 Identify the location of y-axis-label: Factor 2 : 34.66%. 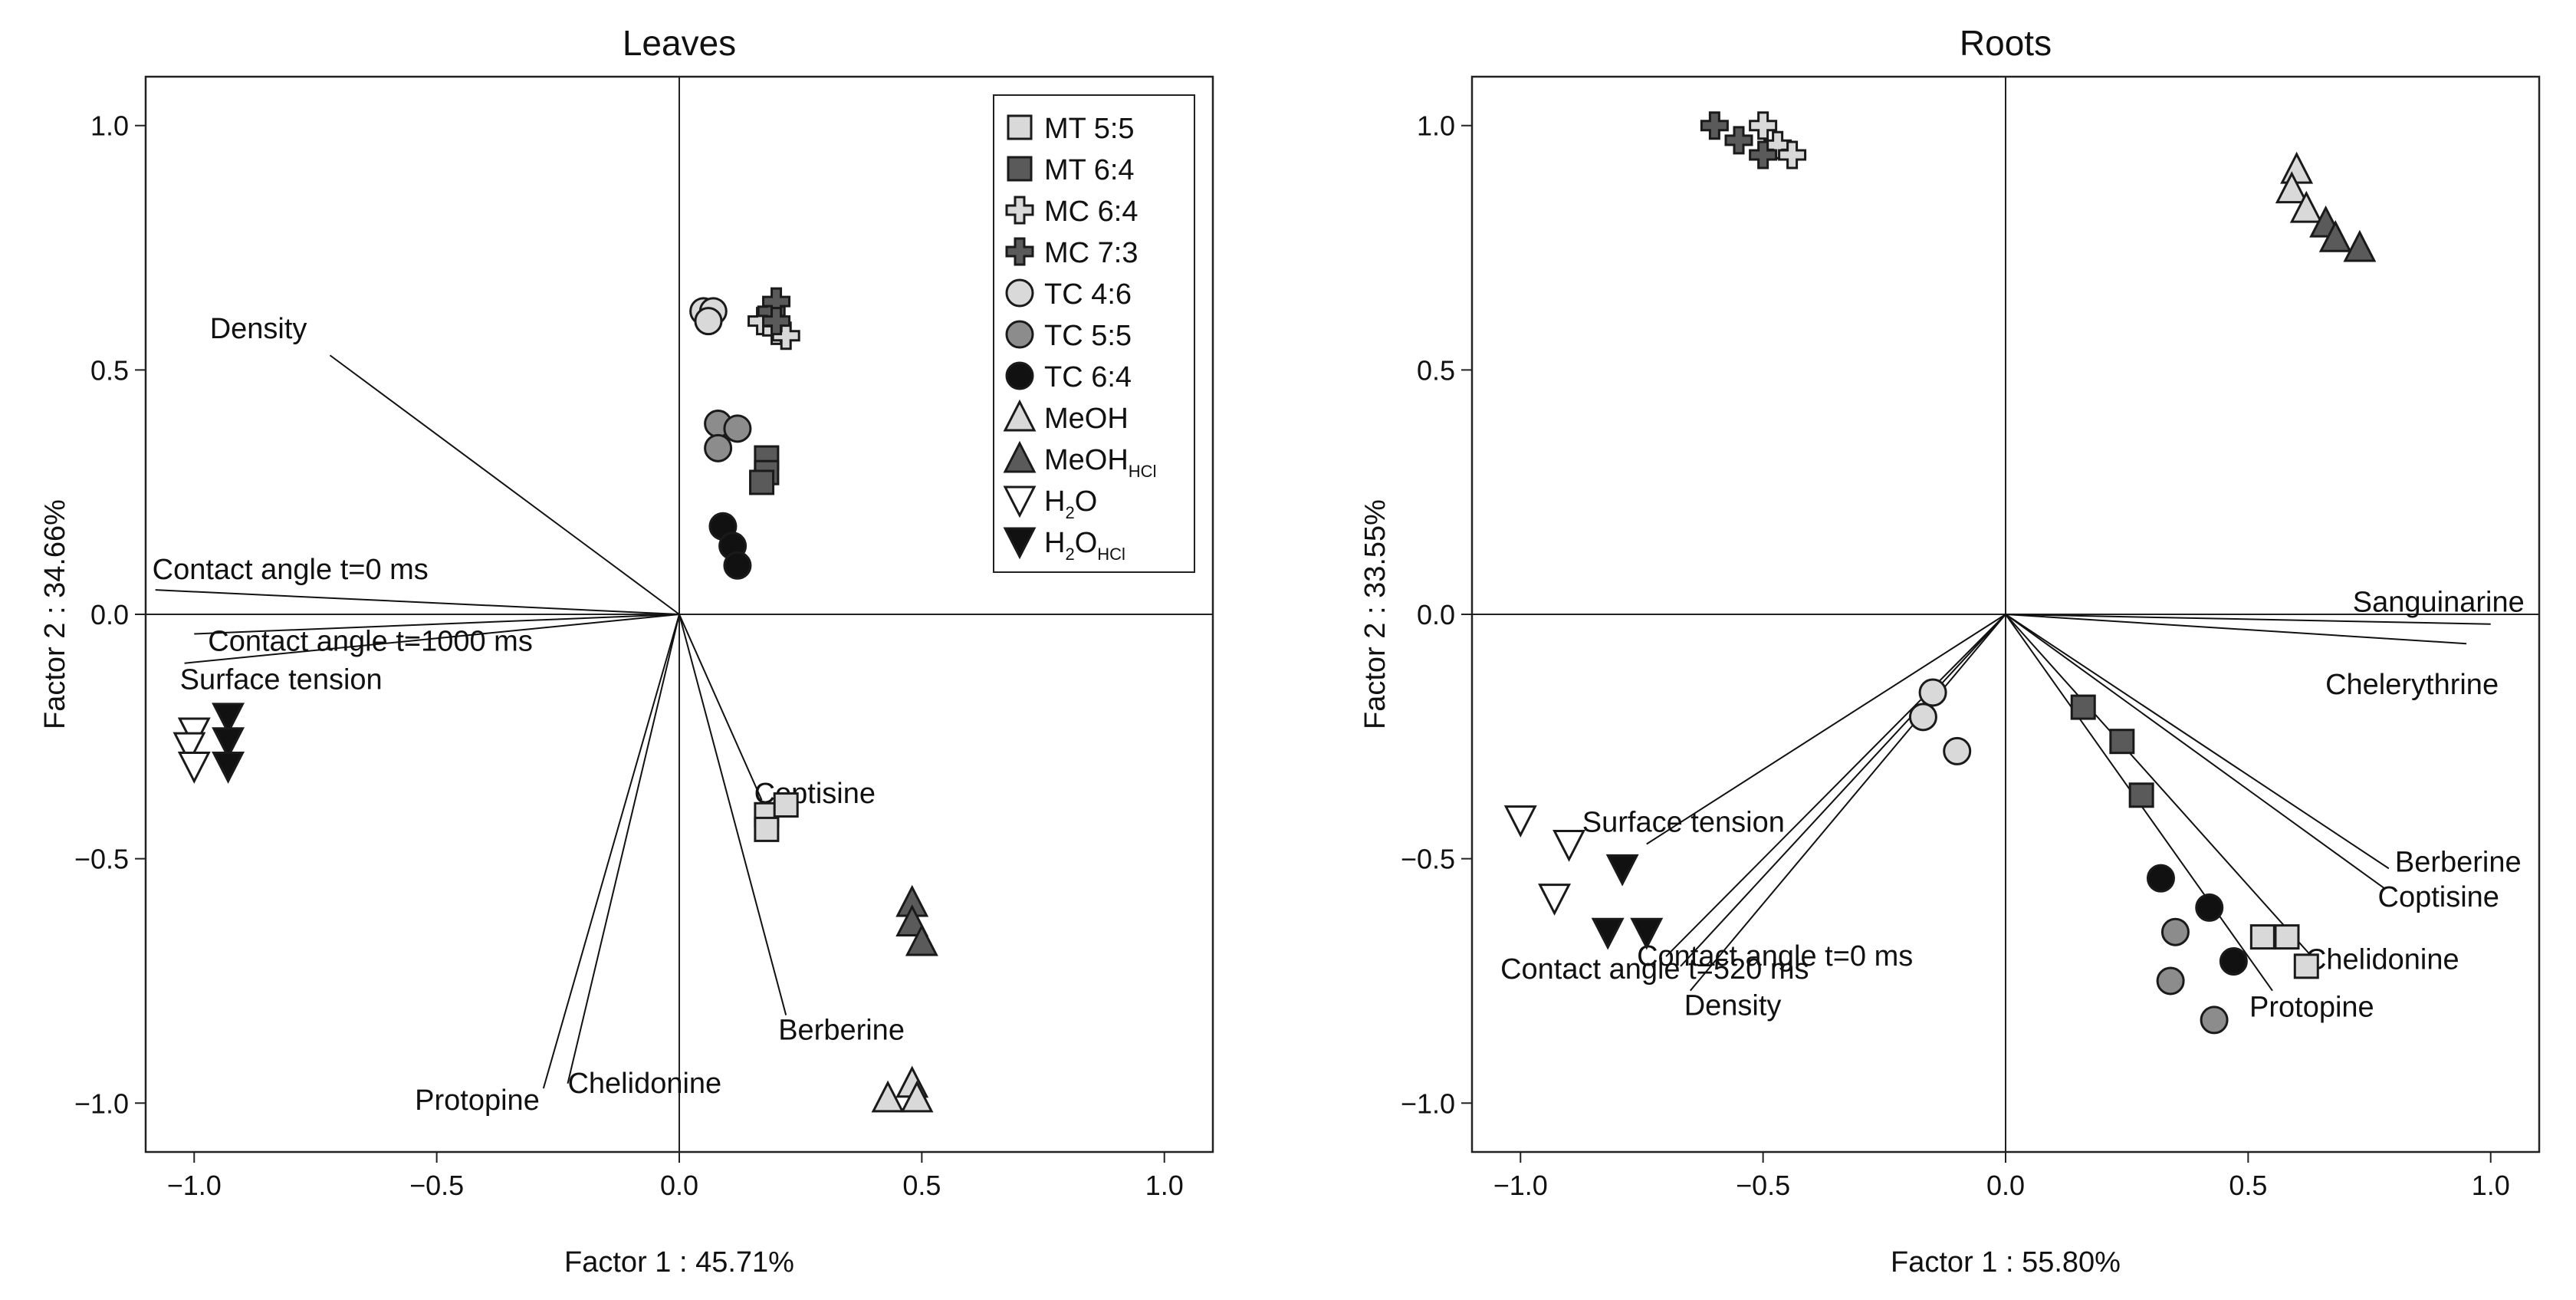
(55, 614).